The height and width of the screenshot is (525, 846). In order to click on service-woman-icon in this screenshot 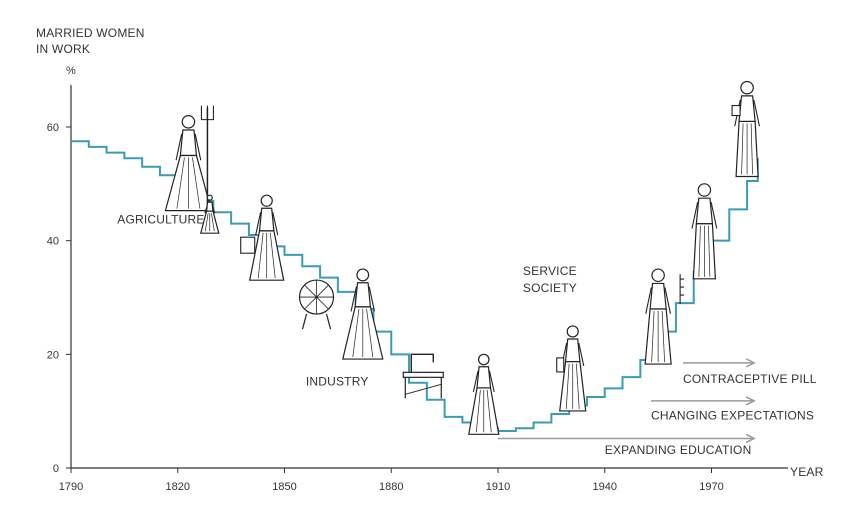, I will do `click(571, 368)`.